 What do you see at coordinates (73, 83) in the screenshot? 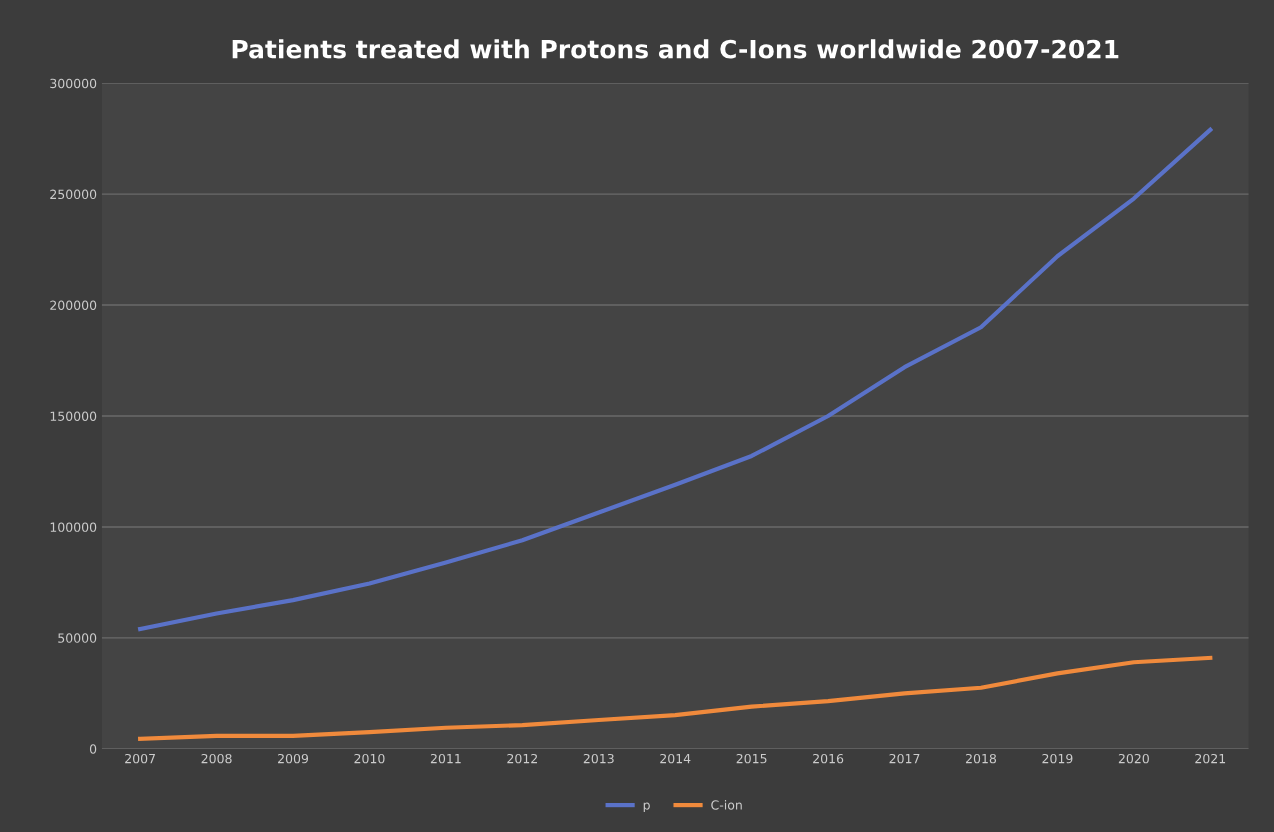
I see `y-tick-label: 300000` at bounding box center [73, 83].